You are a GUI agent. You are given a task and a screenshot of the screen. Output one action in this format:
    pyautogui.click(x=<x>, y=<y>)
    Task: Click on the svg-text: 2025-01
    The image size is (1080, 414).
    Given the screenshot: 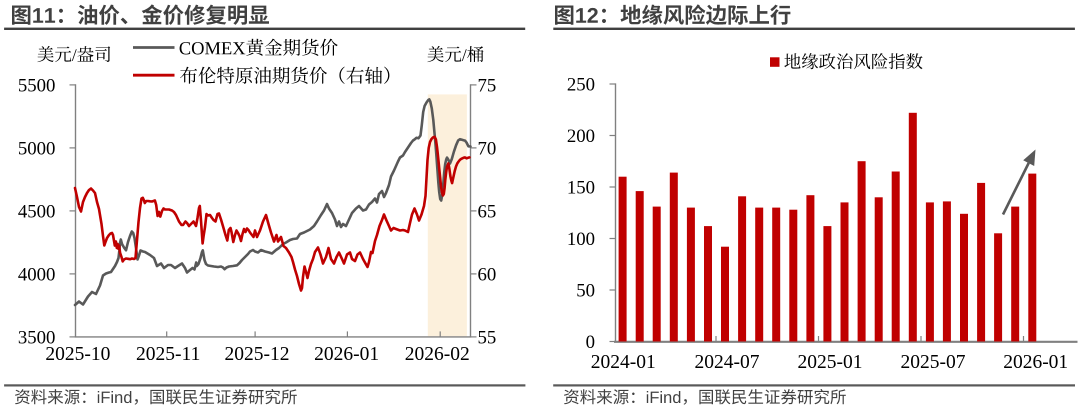 What is the action you would take?
    pyautogui.click(x=830, y=362)
    